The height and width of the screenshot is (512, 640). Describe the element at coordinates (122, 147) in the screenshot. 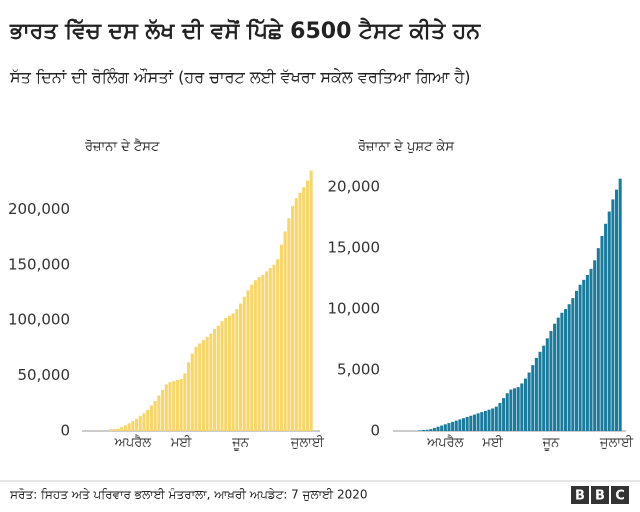

I see `chart-title: ਰੋਜ਼ਾਨਾ ਦੇ ਟੈਸਟ` at that location.